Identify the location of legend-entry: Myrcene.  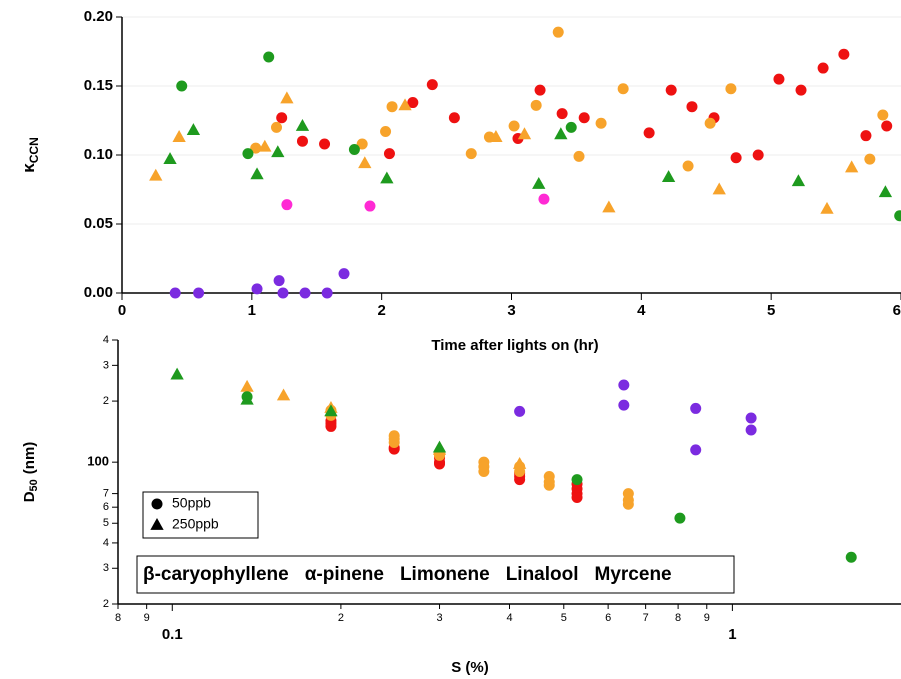
(633, 574).